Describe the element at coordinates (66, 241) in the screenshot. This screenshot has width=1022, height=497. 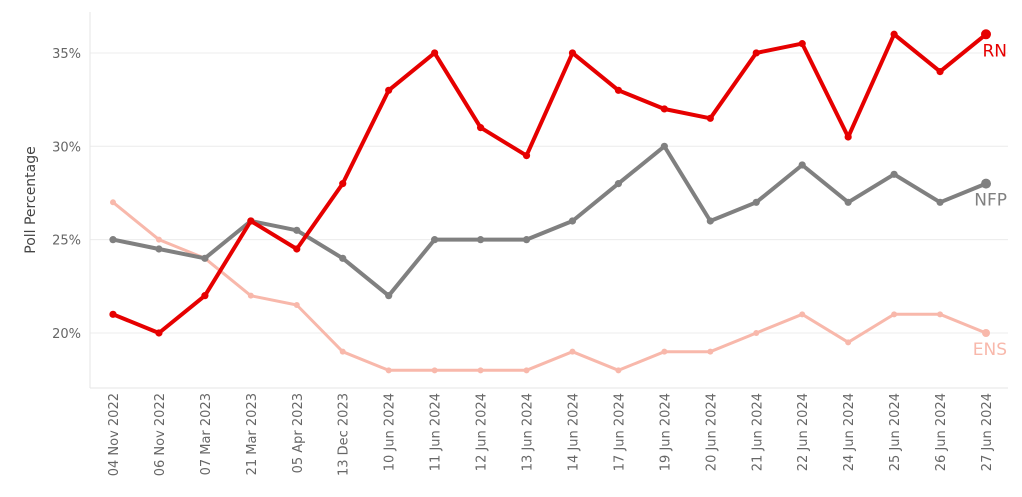
I see `y-tick-label: 25%` at that location.